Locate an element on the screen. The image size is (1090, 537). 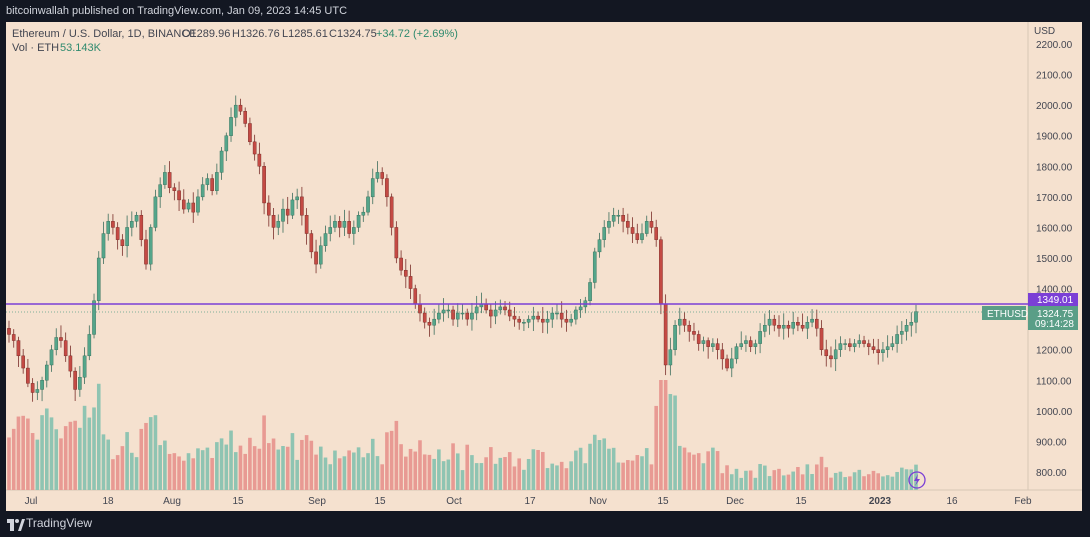
price-tick-label: 1500.00 is located at coordinates (1054, 259).